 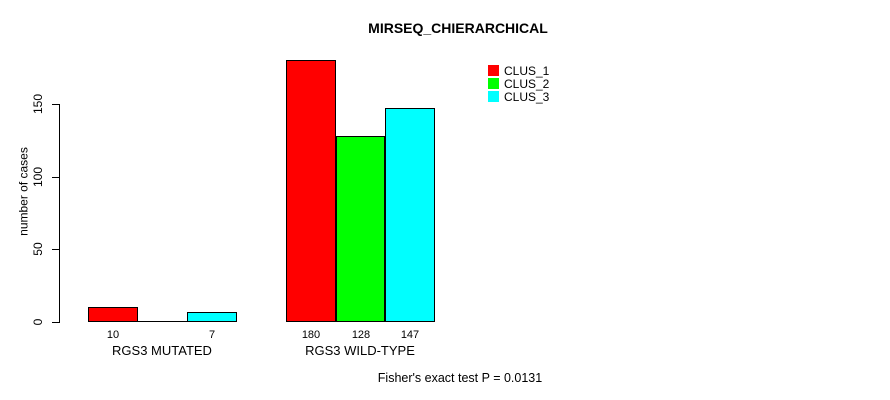 I want to click on chart-title: MIRSEQ_CHIERARCHICAL, so click(x=458, y=28).